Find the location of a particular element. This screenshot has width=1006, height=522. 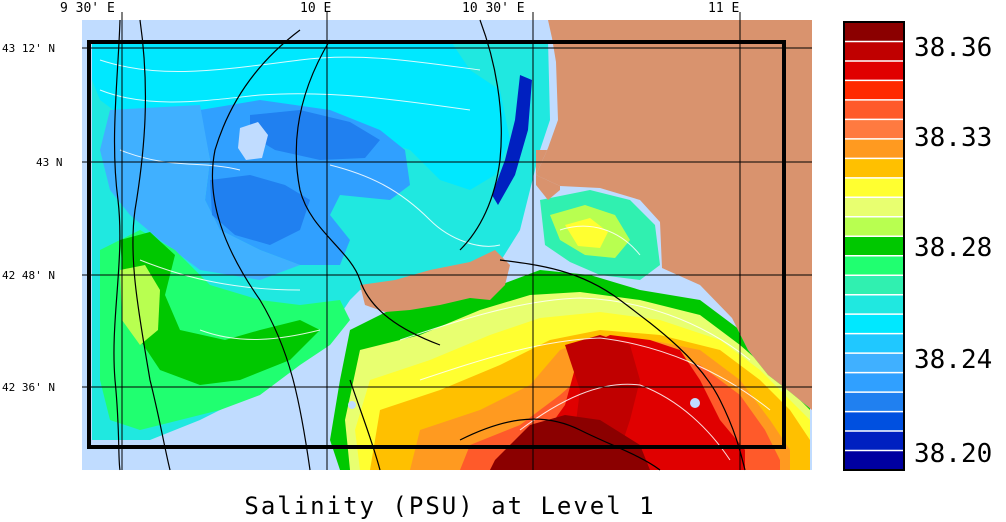

region-deep-blue is located at coordinates (260, 210).